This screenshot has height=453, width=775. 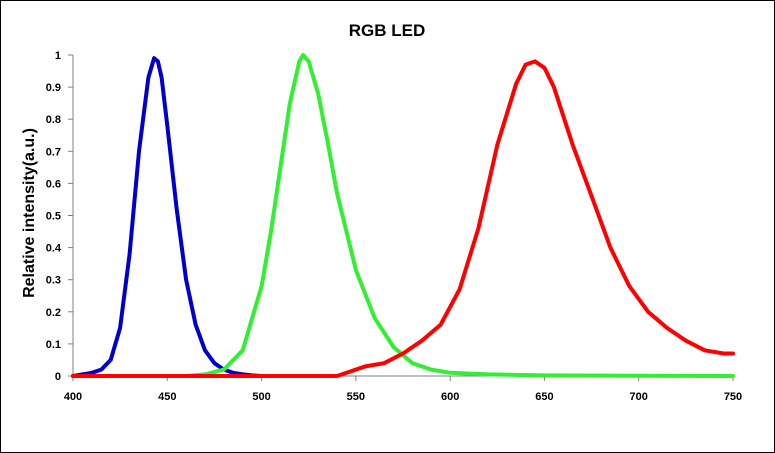 I want to click on y-axis-label: Relative intensity(a.u.), so click(x=29, y=213).